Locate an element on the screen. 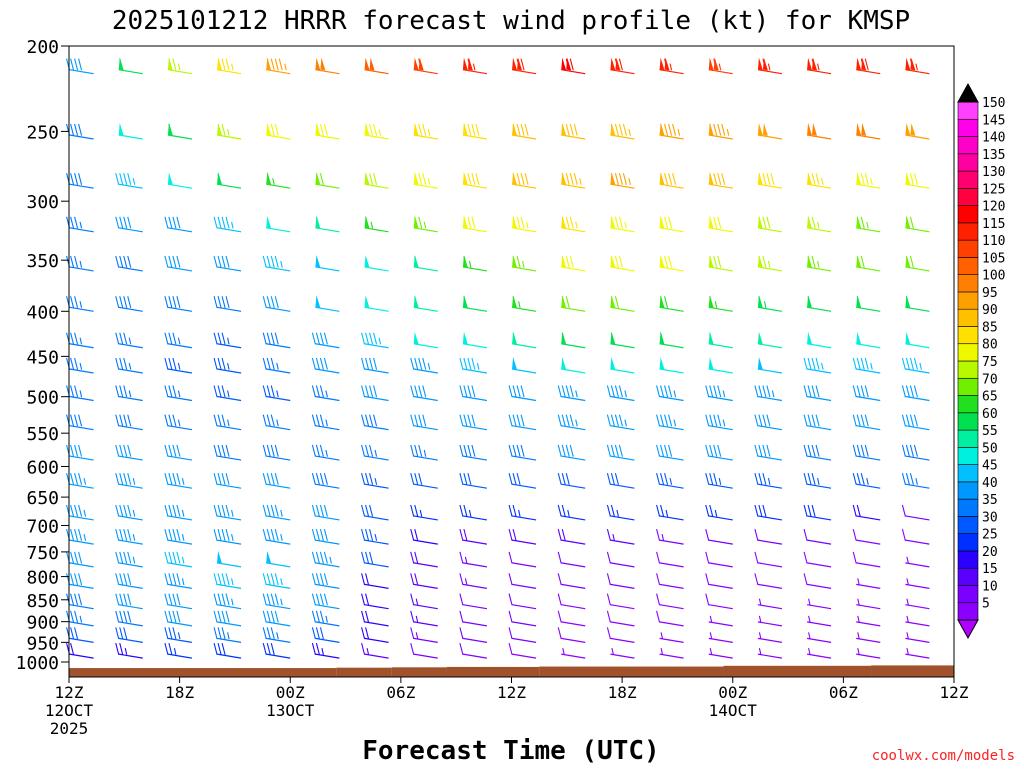 The width and height of the screenshot is (1024, 772). y-tick-label: 600 is located at coordinates (42, 467).